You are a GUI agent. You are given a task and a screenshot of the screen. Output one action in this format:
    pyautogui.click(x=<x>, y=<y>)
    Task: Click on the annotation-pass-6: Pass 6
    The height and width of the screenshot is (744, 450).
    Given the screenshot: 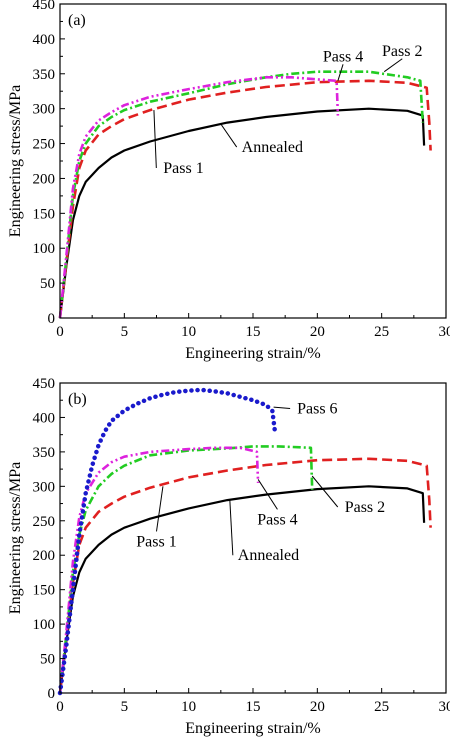 What is the action you would take?
    pyautogui.click(x=317, y=408)
    